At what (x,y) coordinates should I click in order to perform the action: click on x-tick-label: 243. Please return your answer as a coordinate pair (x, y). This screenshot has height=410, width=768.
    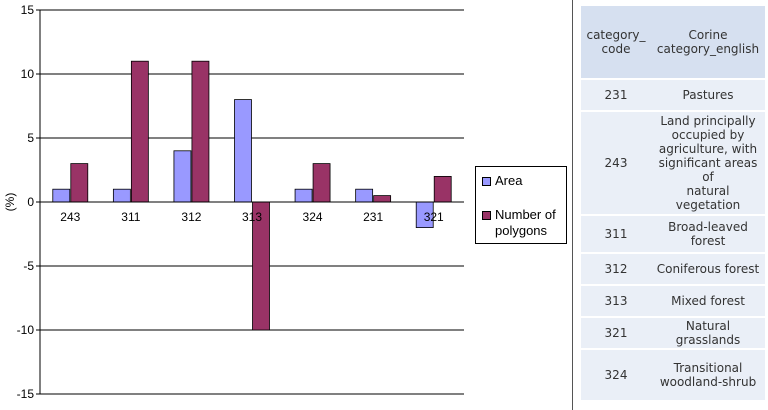
    Looking at the image, I should click on (70, 217).